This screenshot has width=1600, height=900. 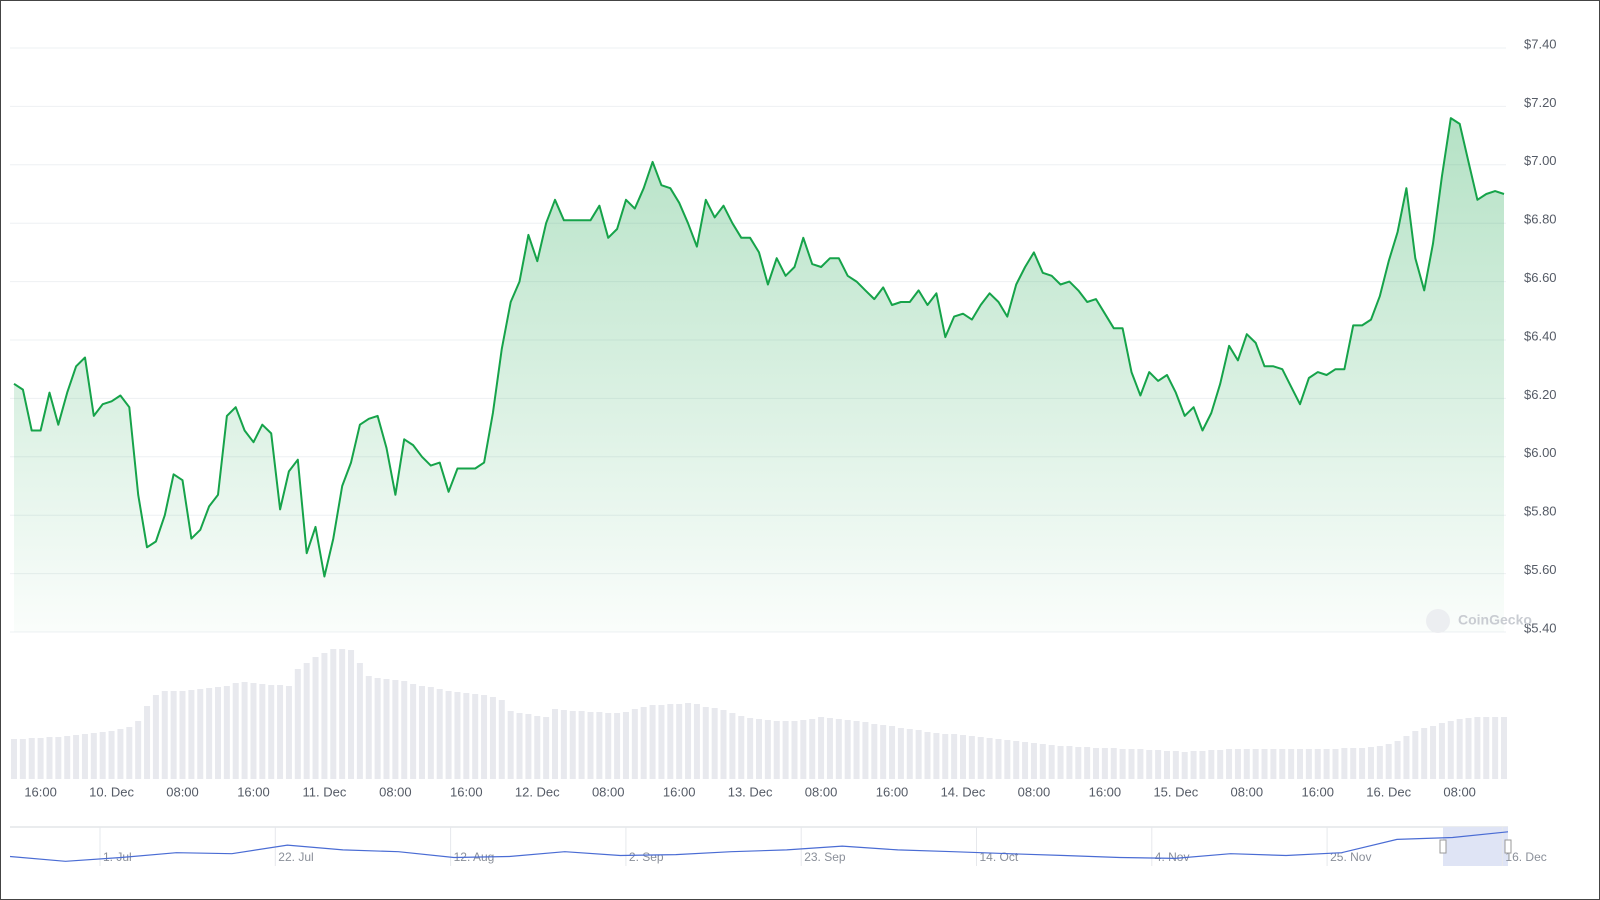 What do you see at coordinates (537, 791) in the screenshot?
I see `x-tick-label: 12. Dec` at bounding box center [537, 791].